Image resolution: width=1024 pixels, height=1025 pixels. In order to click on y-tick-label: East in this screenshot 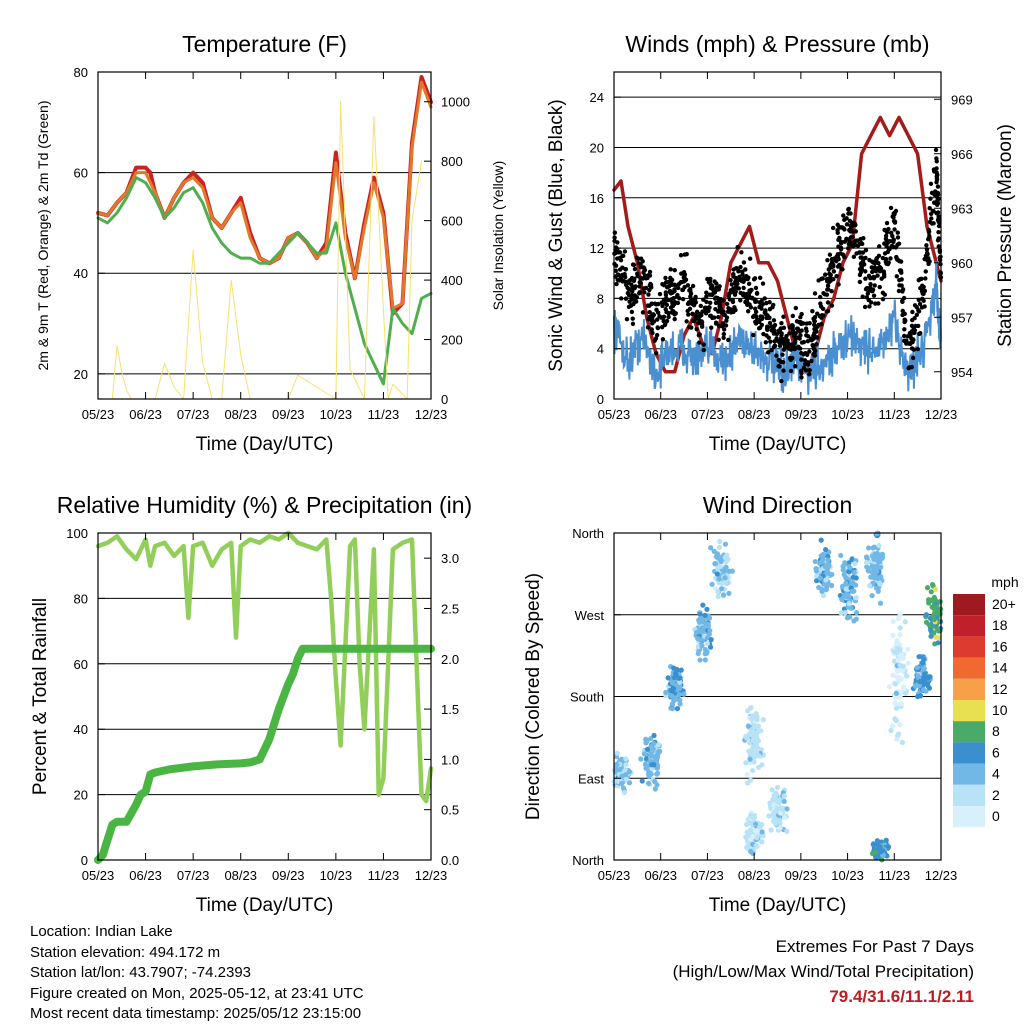, I will do `click(591, 778)`.